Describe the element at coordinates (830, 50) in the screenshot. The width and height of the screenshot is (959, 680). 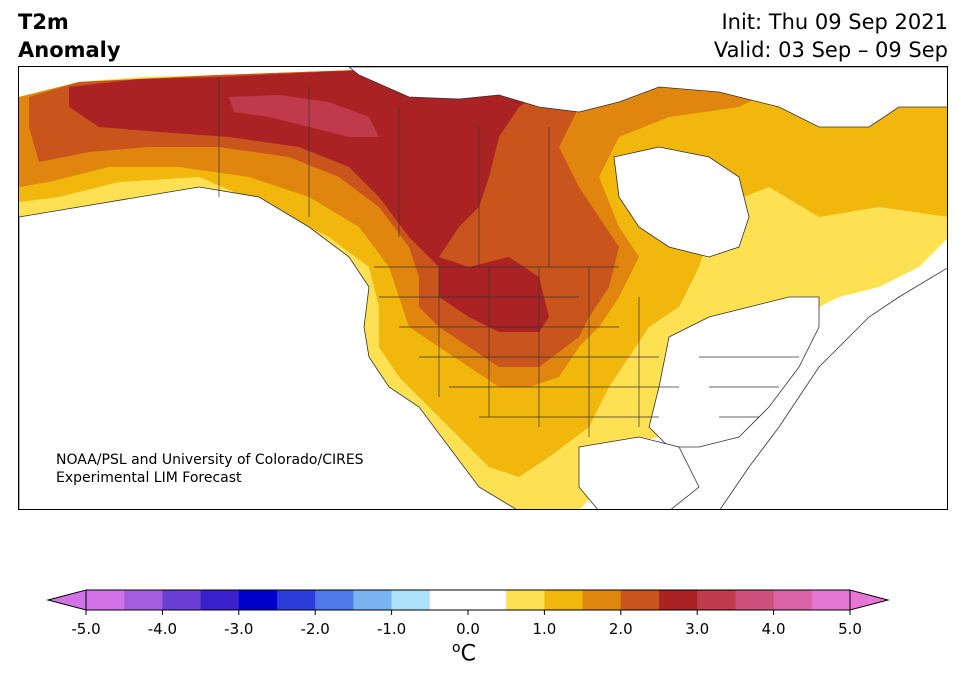
I see `valid-range: Valid: 03 Sep – 09 Sep` at that location.